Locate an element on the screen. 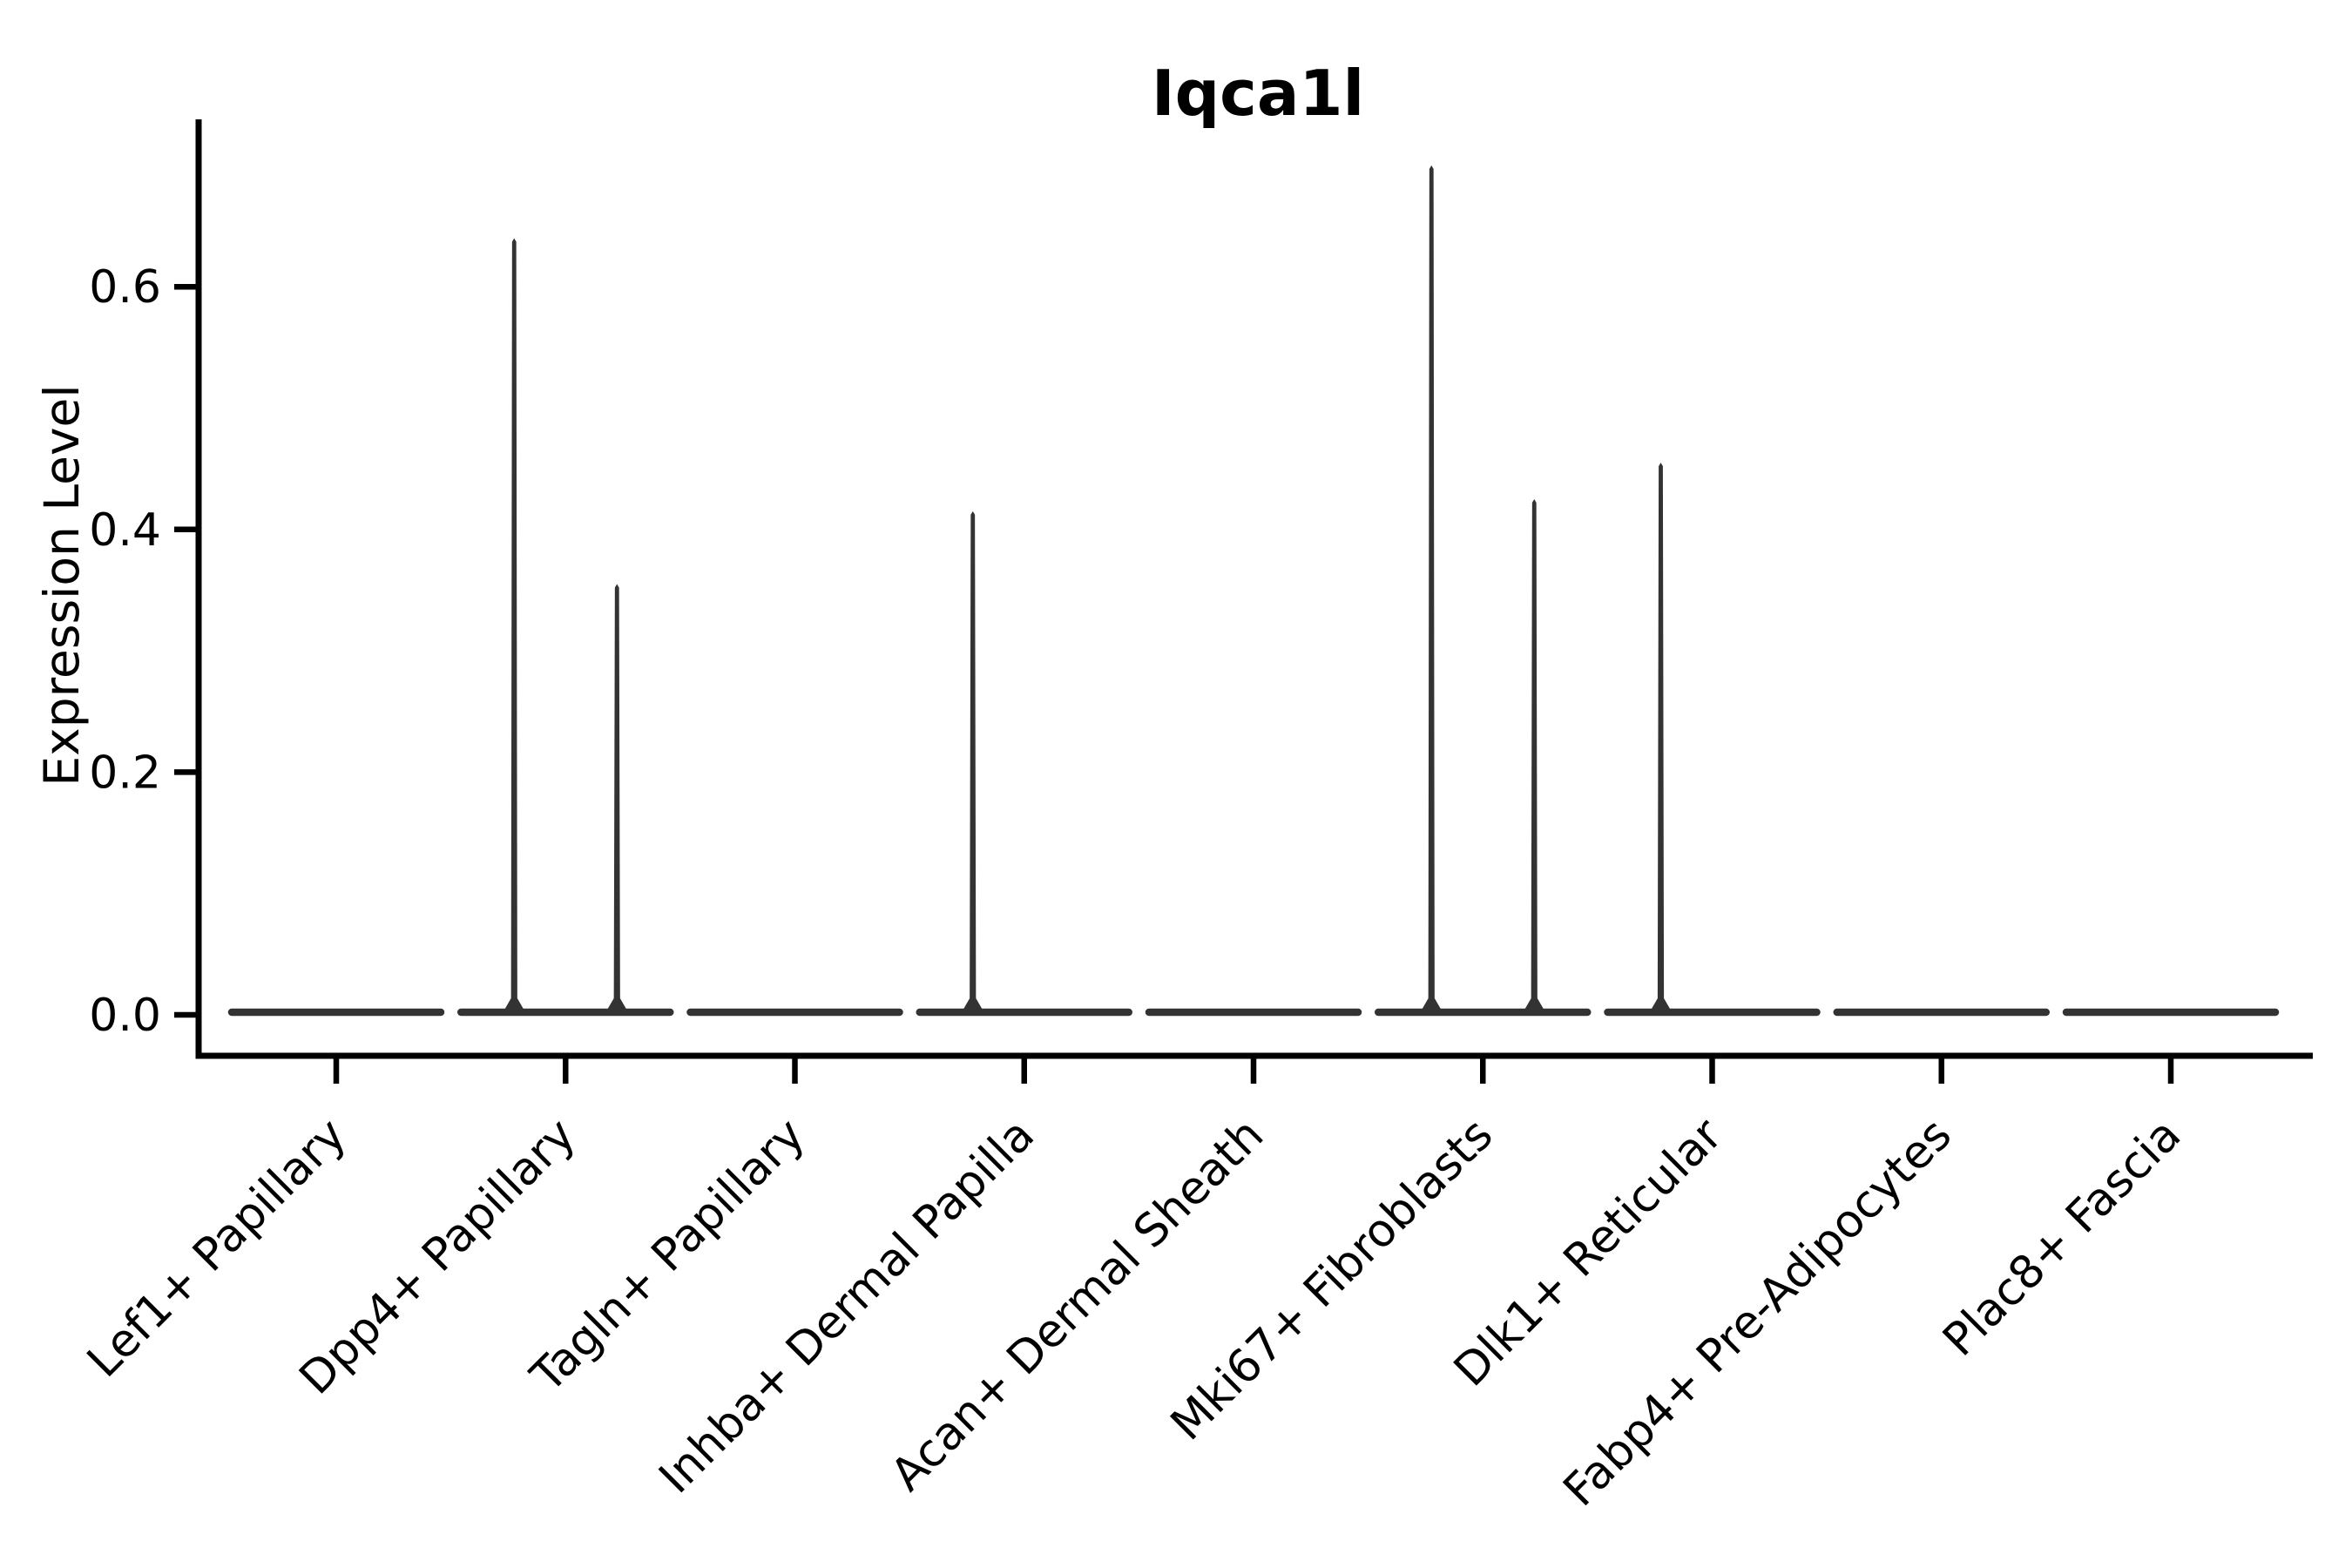 The image size is (2352, 1568). x-tick-label: Inhba+ Dermal Papilla is located at coordinates (846, 1306).